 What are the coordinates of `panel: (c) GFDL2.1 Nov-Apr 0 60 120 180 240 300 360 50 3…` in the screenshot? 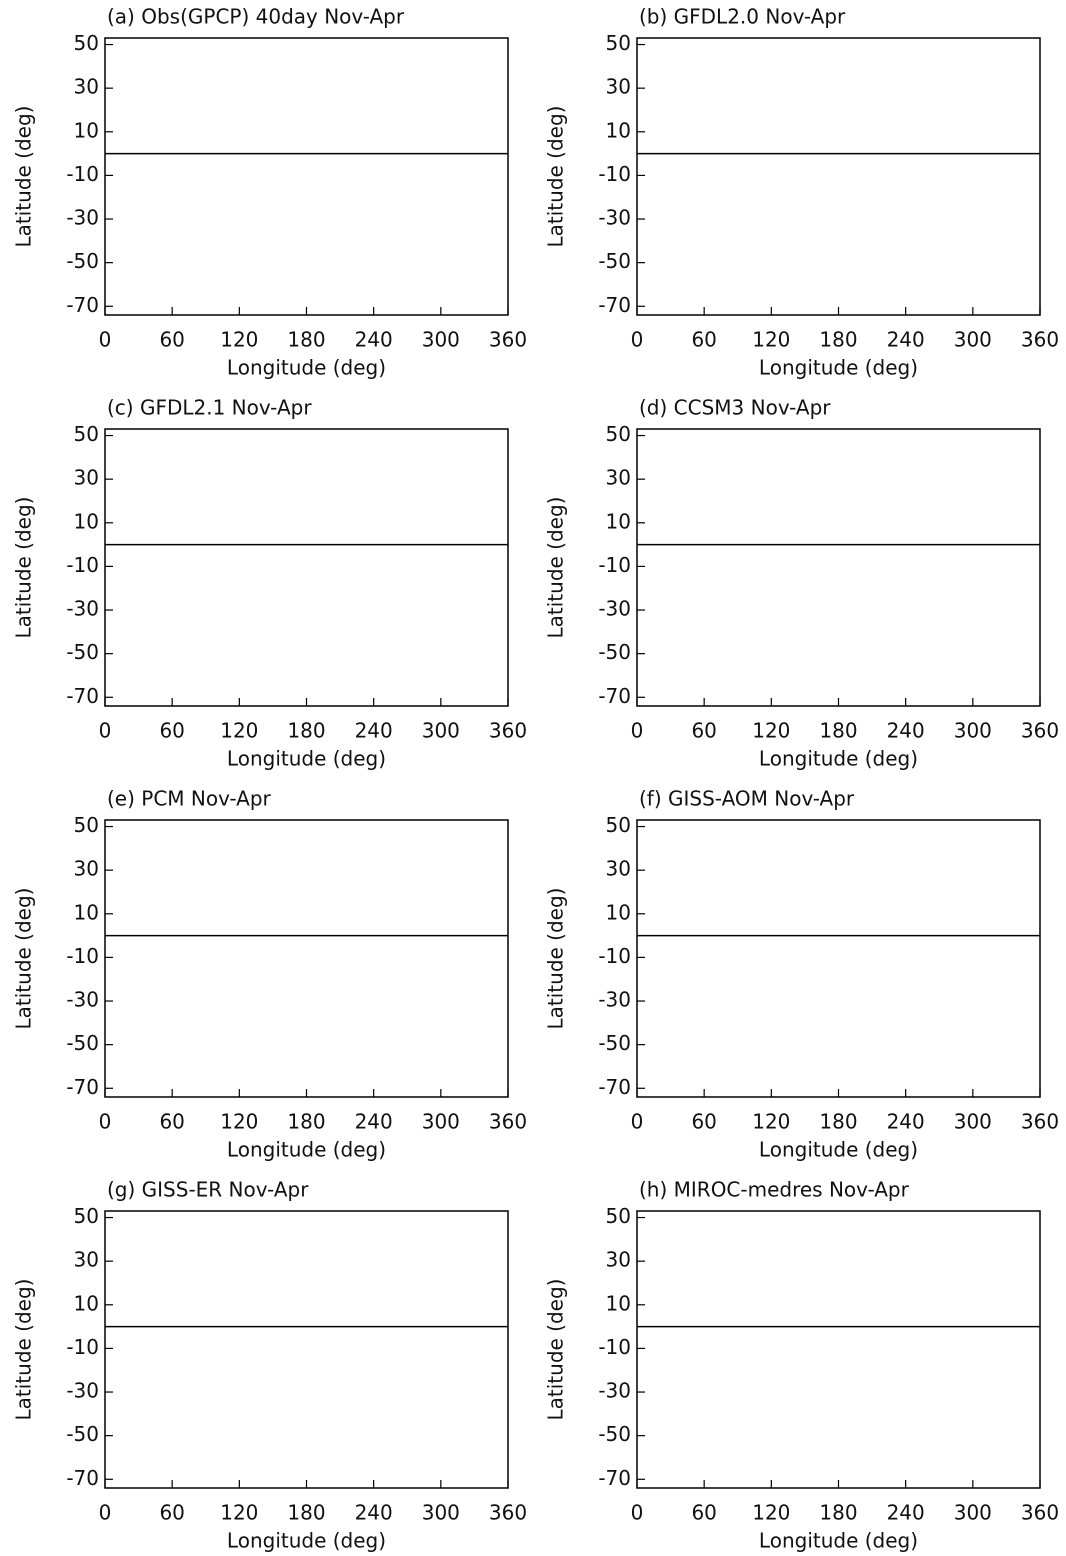 It's located at (270, 583).